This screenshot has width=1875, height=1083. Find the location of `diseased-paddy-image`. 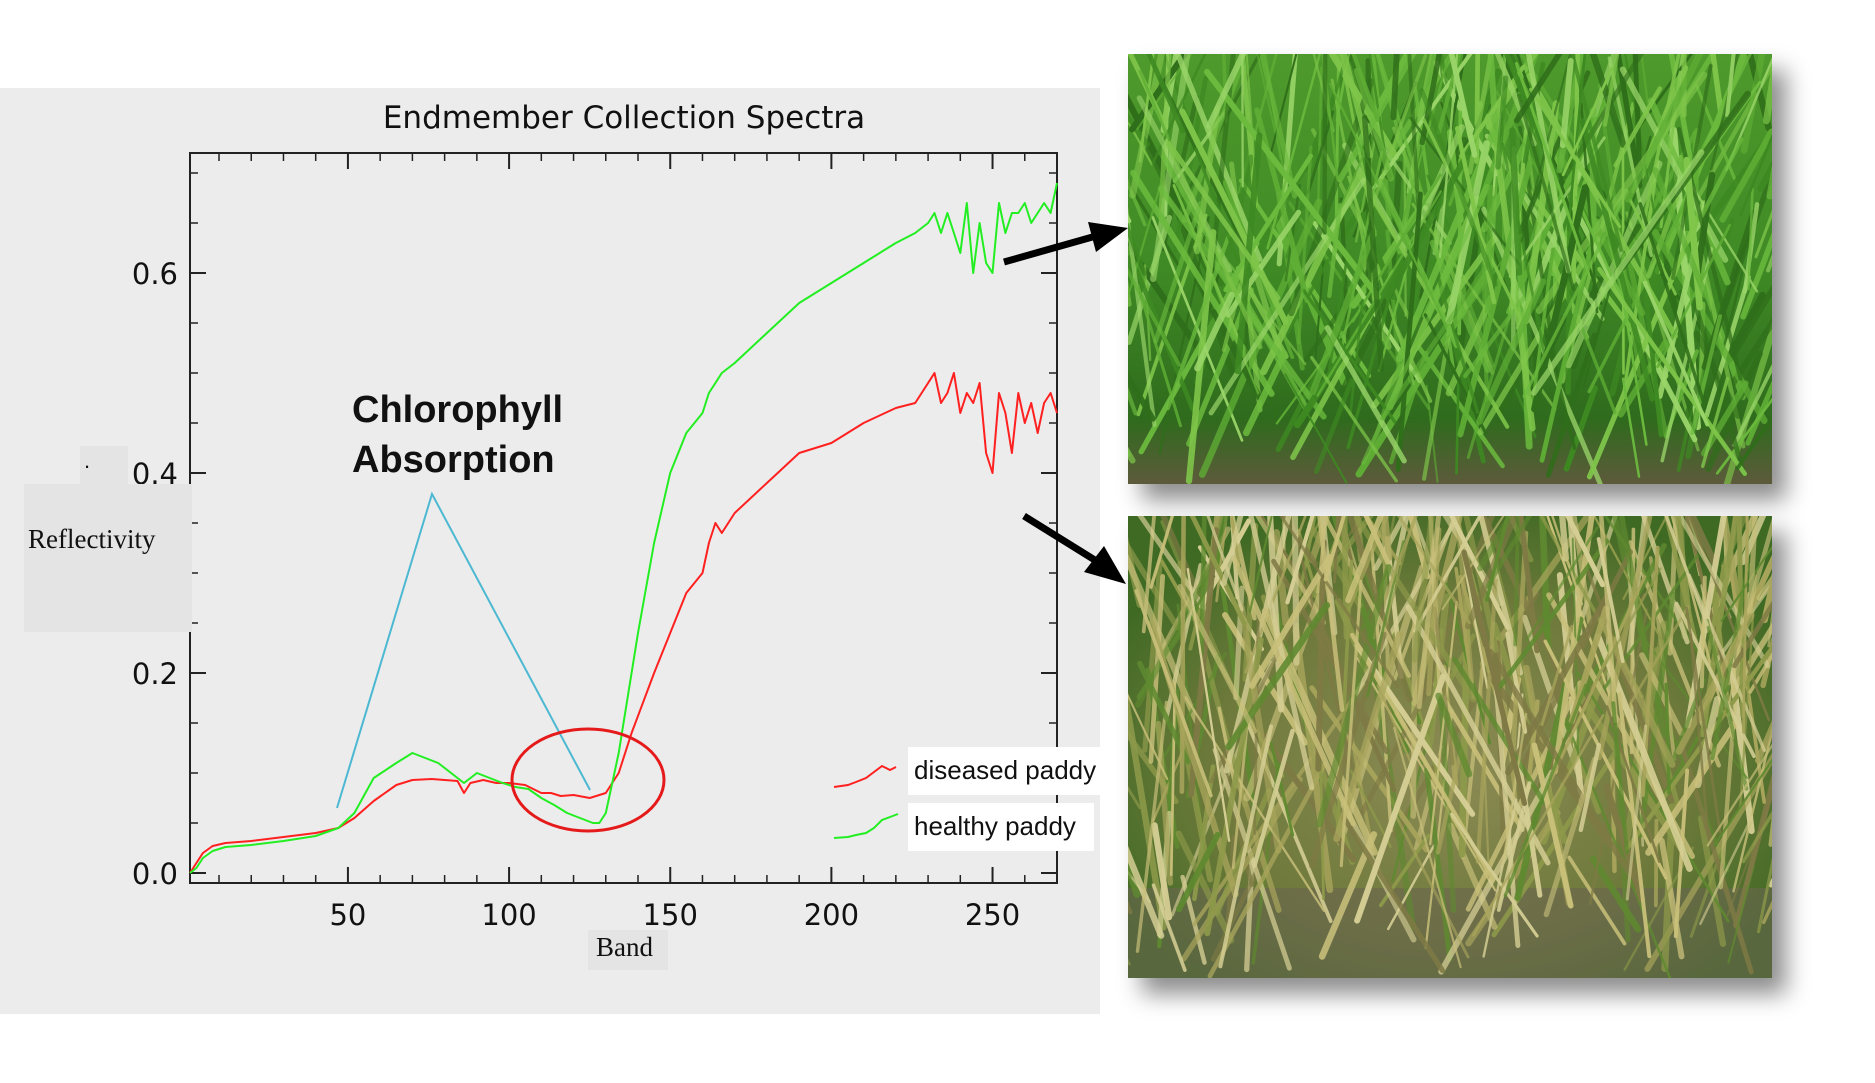

diseased-paddy-image is located at coordinates (1450, 747).